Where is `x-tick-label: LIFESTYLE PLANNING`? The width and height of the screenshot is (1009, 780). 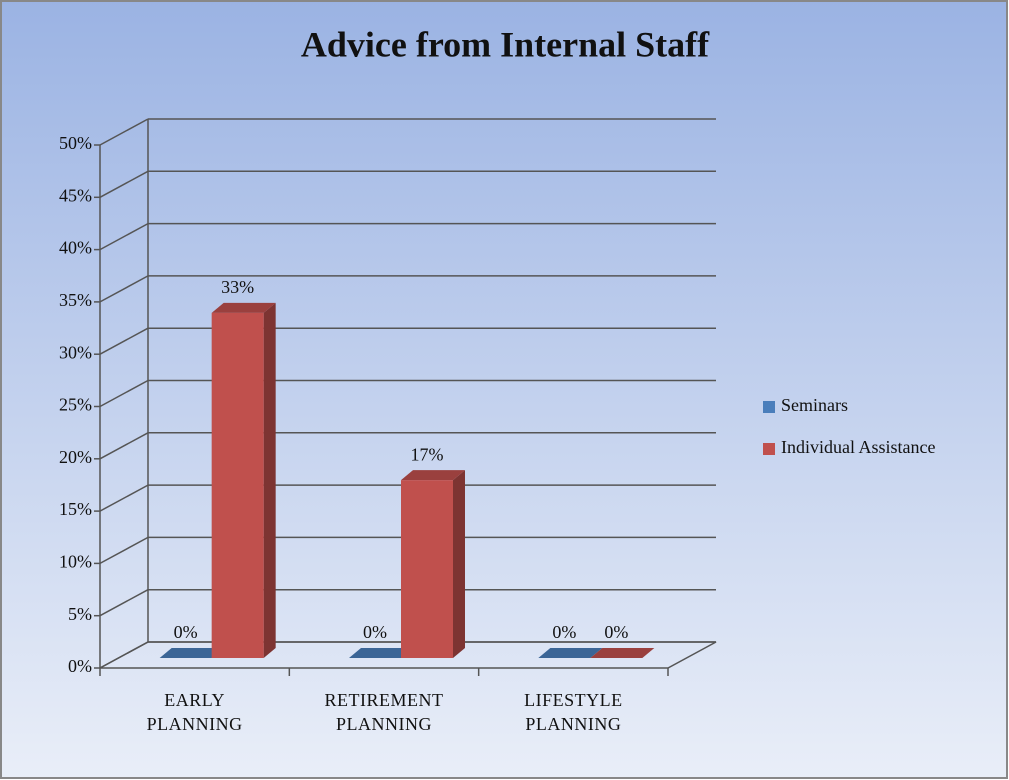
x-tick-label: LIFESTYLE PLANNING is located at coordinates (573, 712).